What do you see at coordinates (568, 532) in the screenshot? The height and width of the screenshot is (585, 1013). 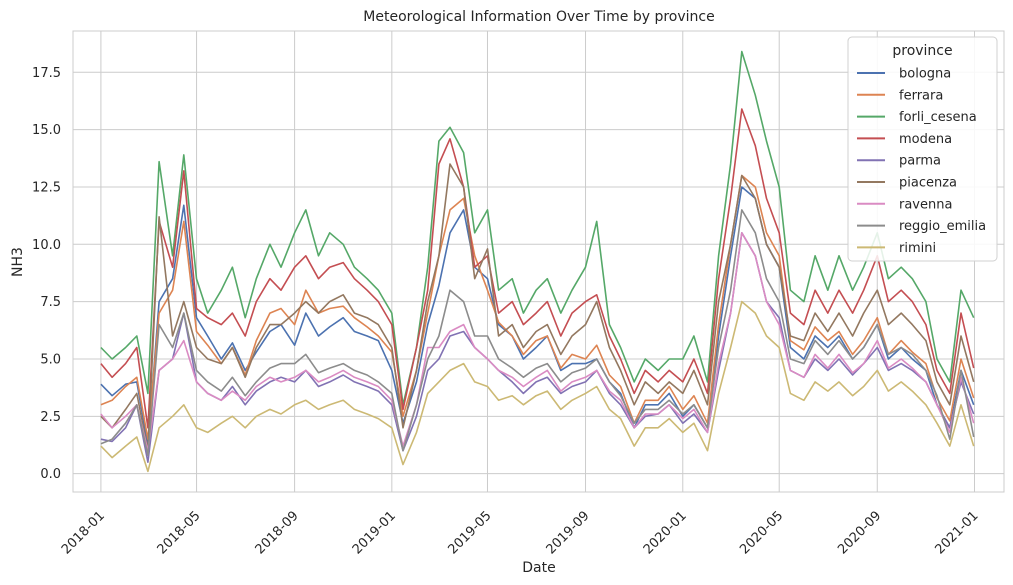 I see `x-tick-label: 2019-09` at bounding box center [568, 532].